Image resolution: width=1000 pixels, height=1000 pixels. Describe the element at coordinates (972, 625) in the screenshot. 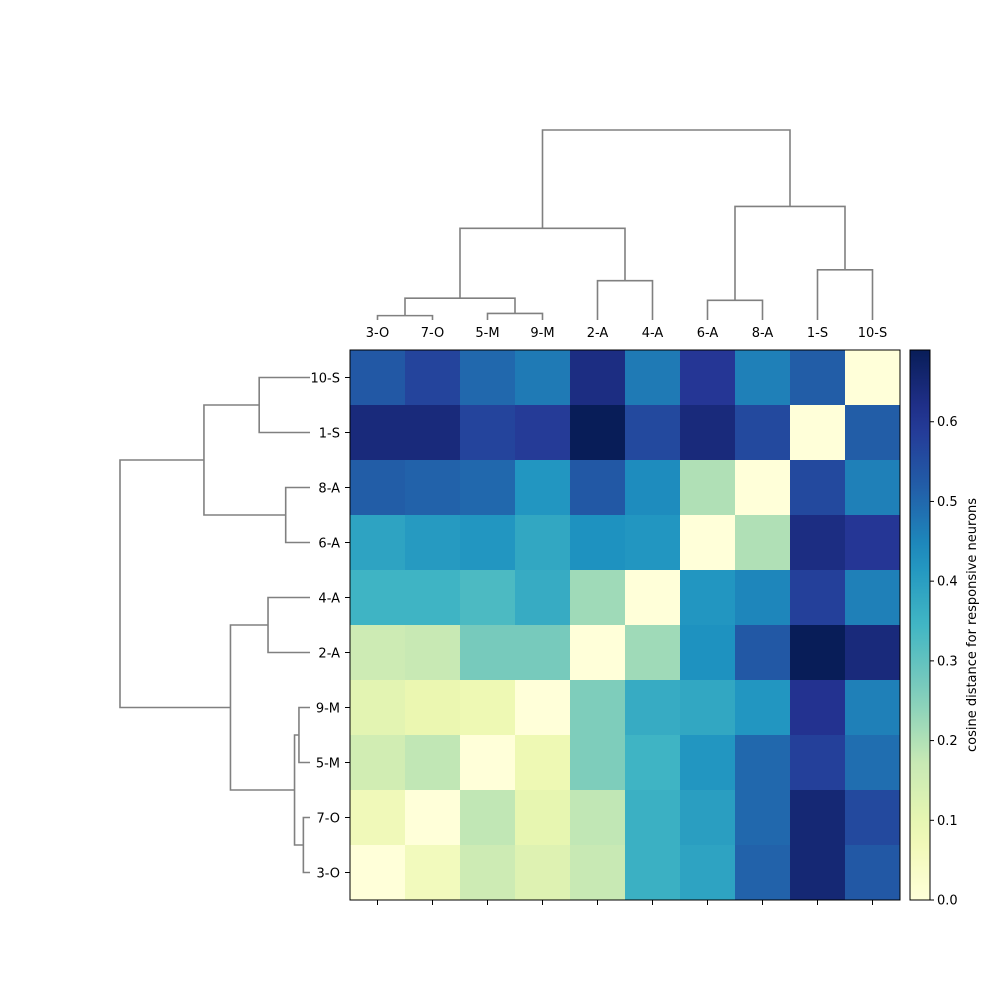

I see `colorbar-label: cosine distance for responsive neurons` at that location.